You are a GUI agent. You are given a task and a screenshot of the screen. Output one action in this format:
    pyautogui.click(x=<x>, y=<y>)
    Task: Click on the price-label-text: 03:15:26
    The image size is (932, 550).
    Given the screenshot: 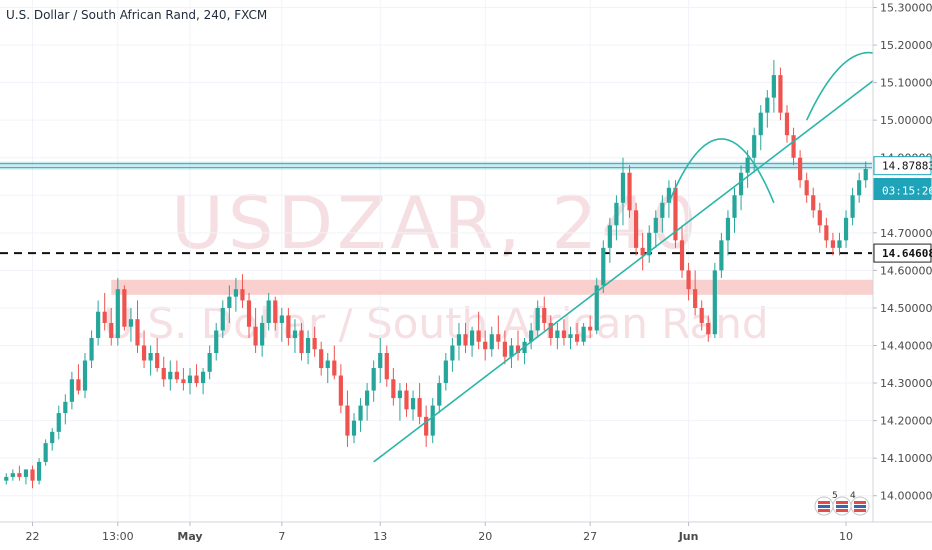 What is the action you would take?
    pyautogui.click(x=907, y=191)
    